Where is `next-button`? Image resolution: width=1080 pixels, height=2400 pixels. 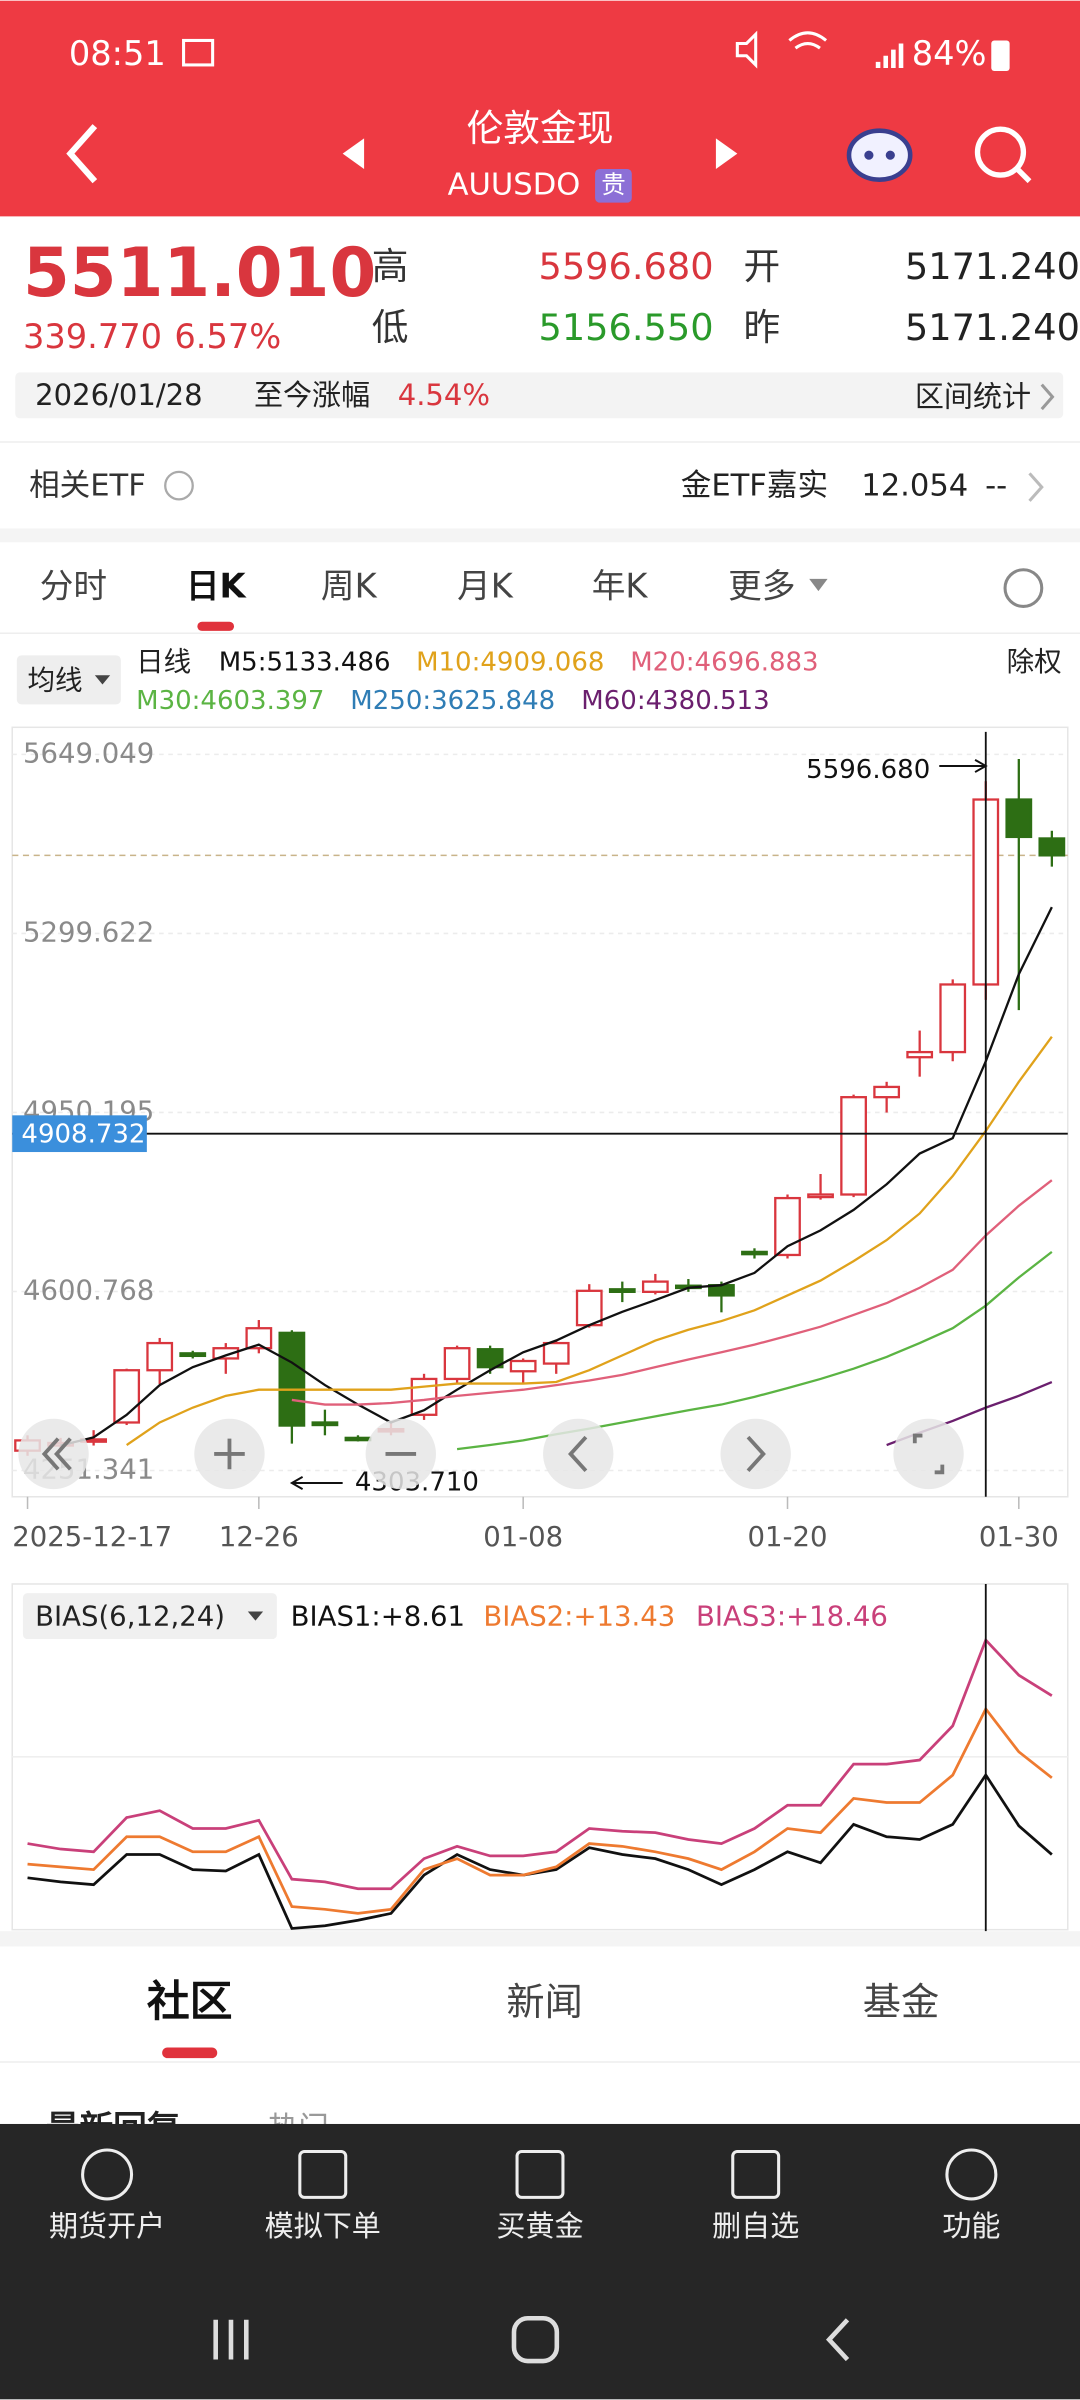 next-button is located at coordinates (726, 153).